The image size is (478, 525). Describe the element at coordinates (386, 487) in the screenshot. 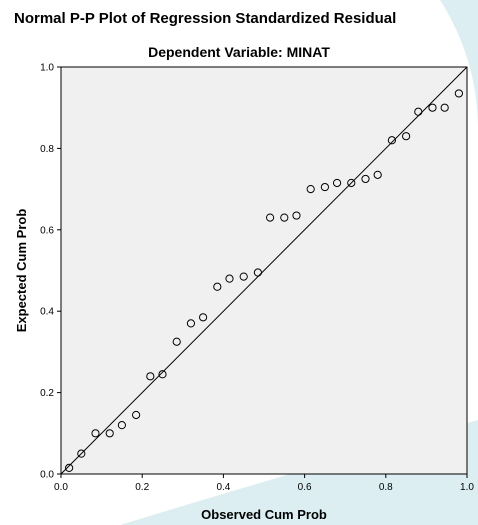

I see `x-tick-label: 0.8` at that location.